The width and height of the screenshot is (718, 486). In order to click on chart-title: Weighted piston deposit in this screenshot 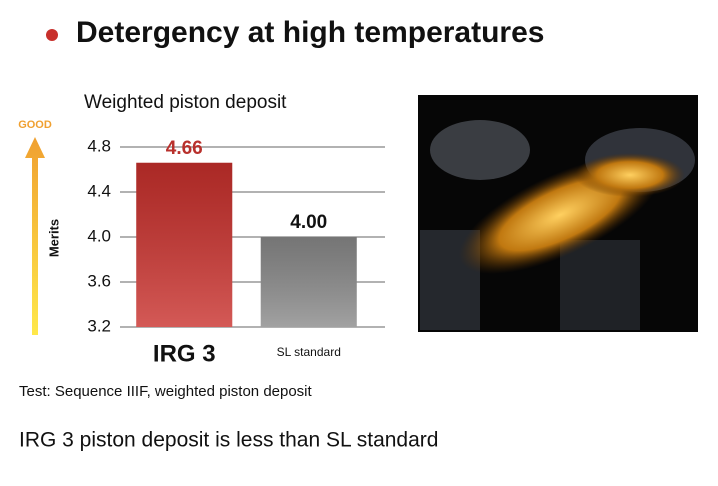, I will do `click(185, 102)`.